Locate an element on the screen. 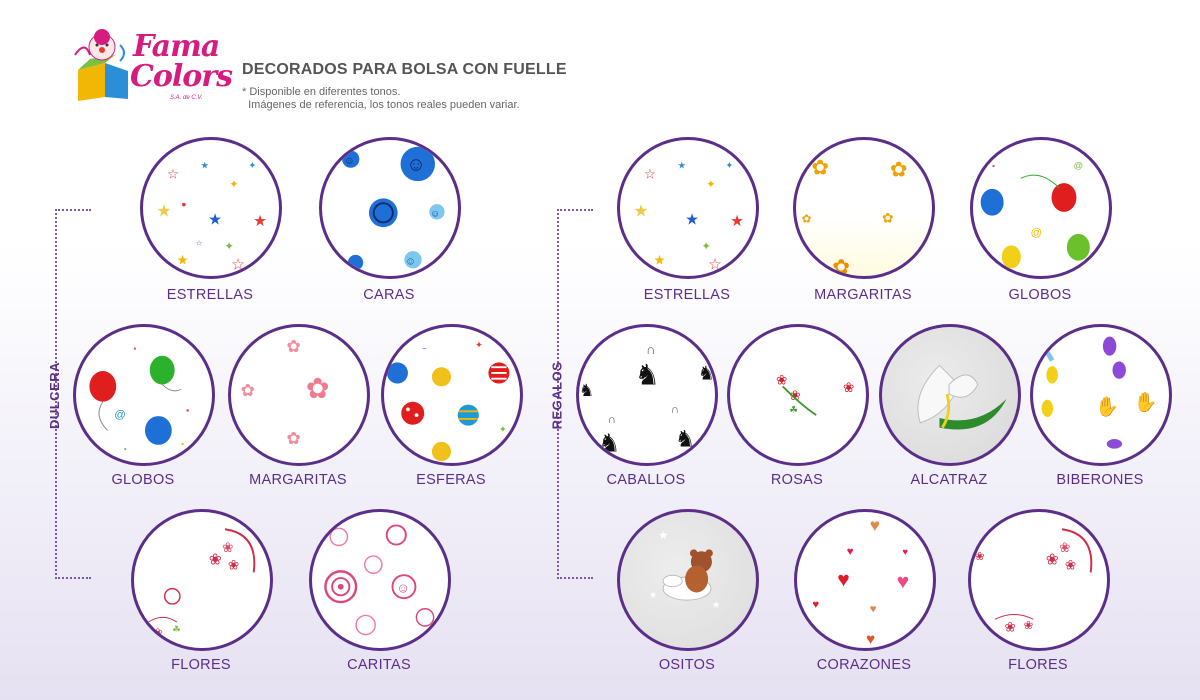 This screenshot has width=1200, height=700. swatch-regalos-biberones: ✋ ✋ is located at coordinates (1101, 395).